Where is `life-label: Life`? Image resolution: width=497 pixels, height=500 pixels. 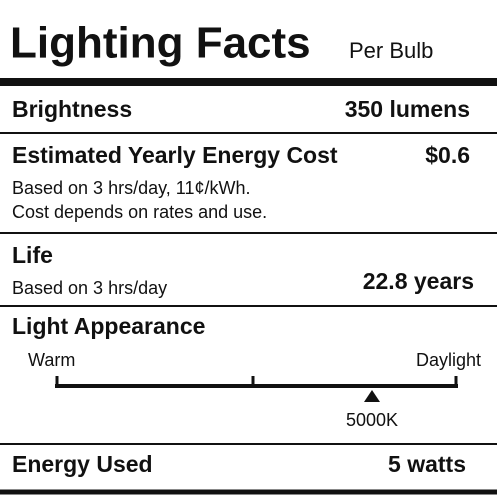
life-label: Life is located at coordinates (32, 255).